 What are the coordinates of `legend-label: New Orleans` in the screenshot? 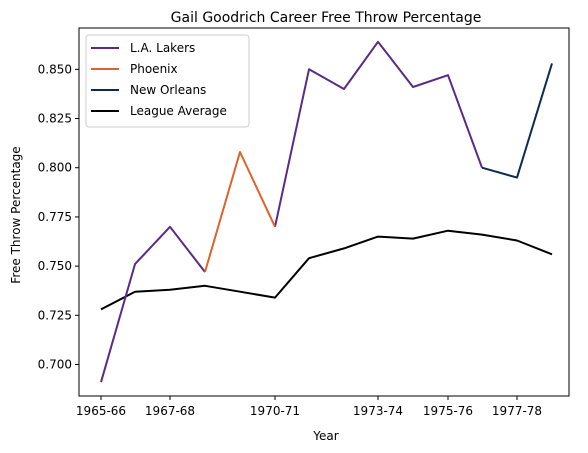 It's located at (168, 90).